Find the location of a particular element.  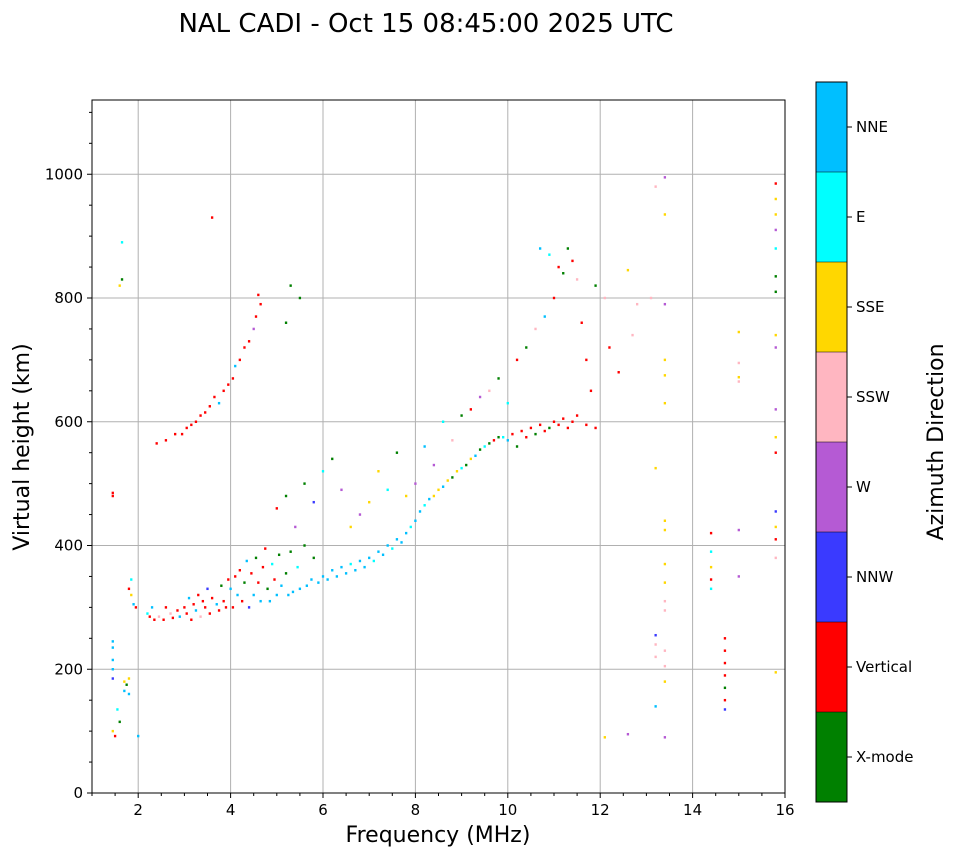

y-tick-label: 0 is located at coordinates (78, 793).